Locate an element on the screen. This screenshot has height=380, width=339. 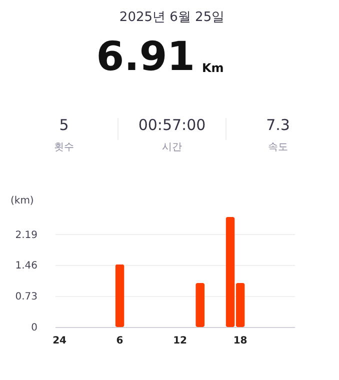
y-tick-label: 0.73 is located at coordinates (26, 297).